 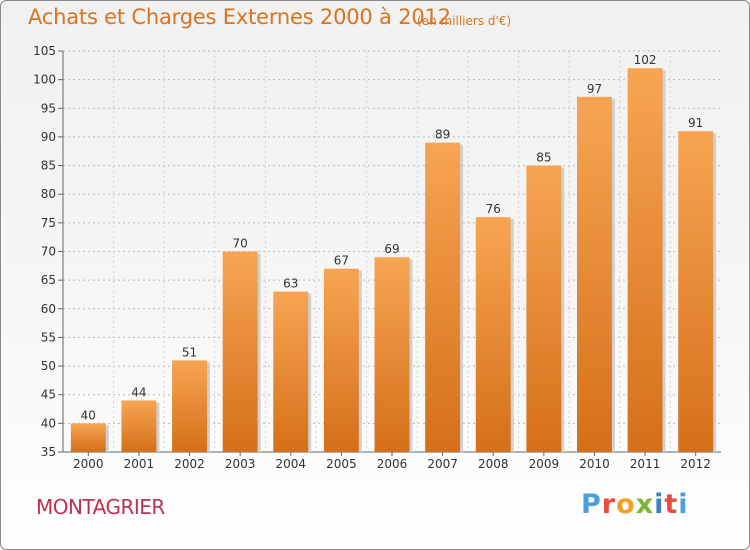 I want to click on bar-2001, so click(x=139, y=426).